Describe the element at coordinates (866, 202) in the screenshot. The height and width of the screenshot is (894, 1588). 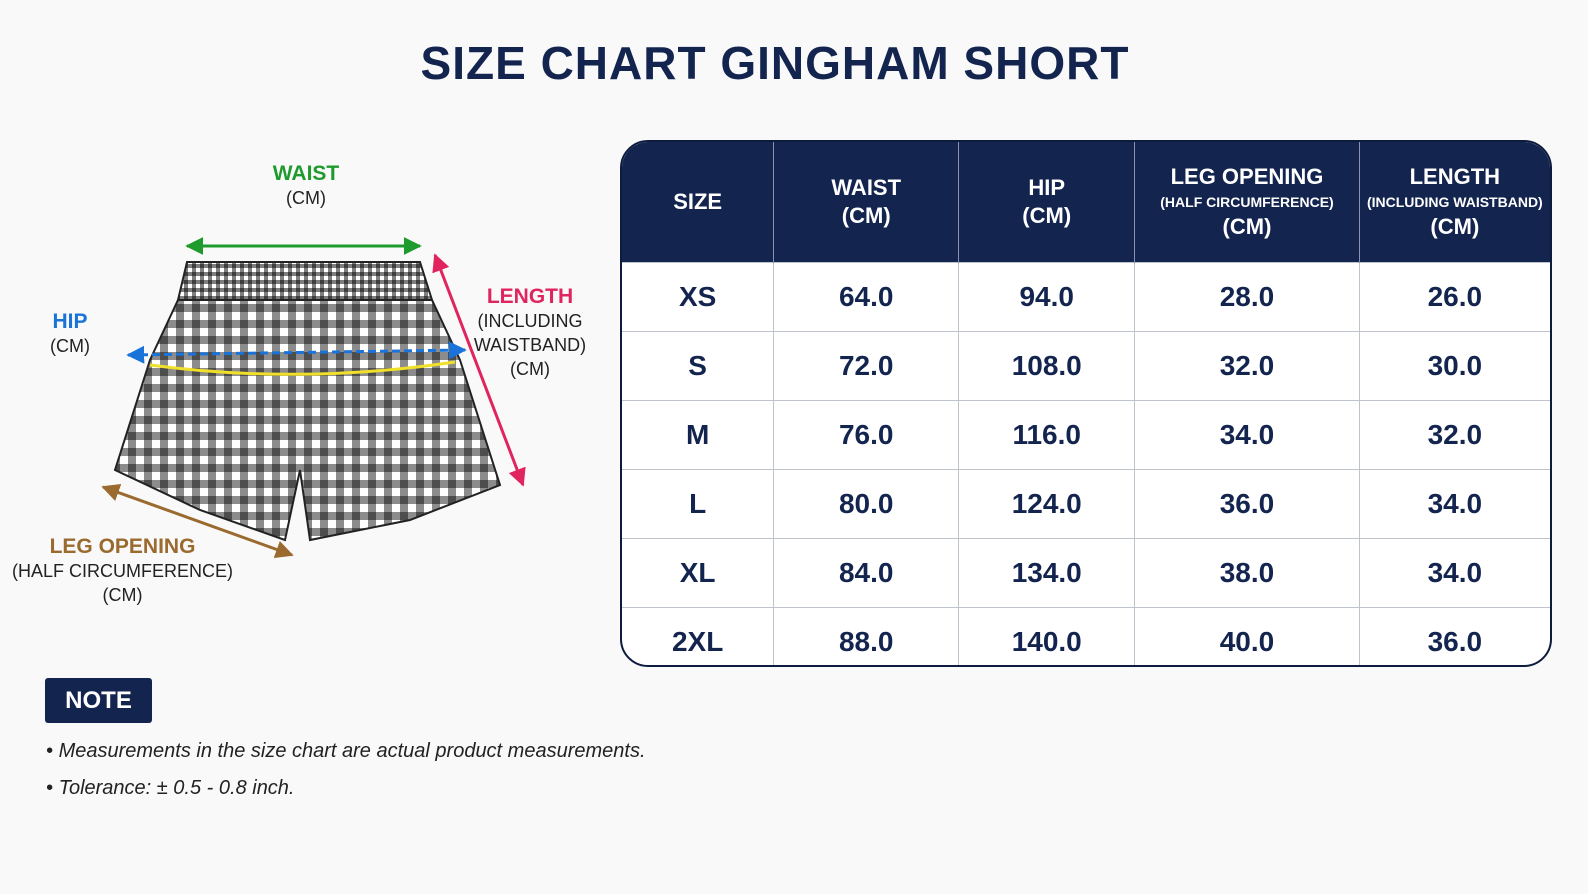
I see `header-cell: WAIST (CM)` at that location.